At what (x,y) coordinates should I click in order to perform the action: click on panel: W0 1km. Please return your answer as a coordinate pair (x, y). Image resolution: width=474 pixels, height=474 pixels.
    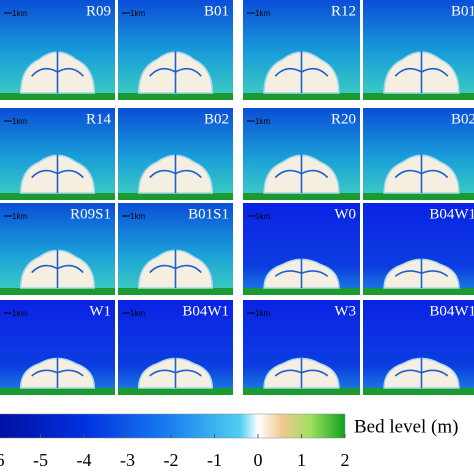
    Looking at the image, I should click on (301, 249).